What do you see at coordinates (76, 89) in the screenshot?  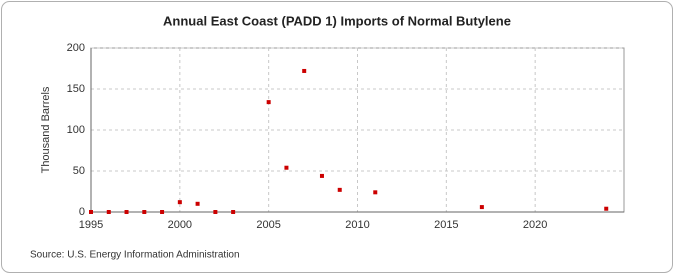 I see `y-tick-label: 150` at bounding box center [76, 89].